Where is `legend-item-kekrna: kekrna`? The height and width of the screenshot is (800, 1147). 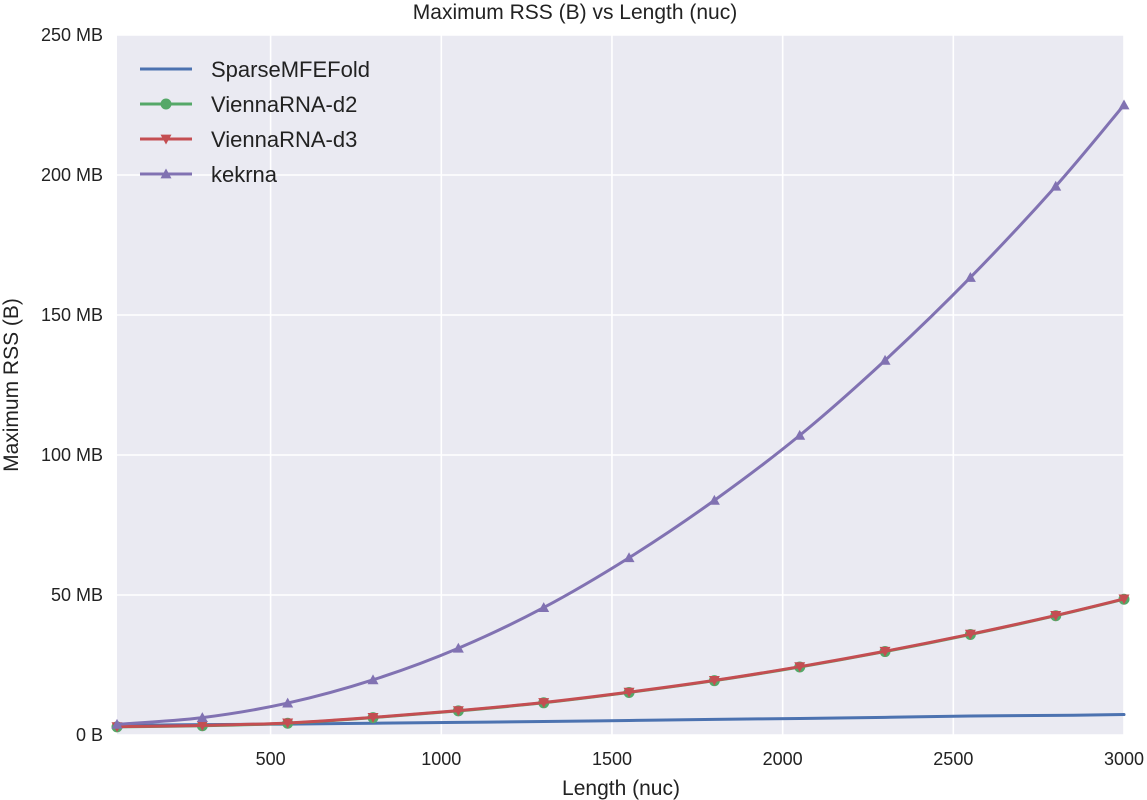 legend-item-kekrna: kekrna is located at coordinates (209, 174).